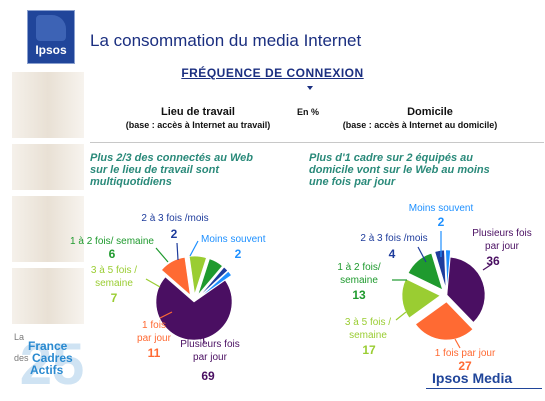 The image size is (545, 401). I want to click on side-logo-france: France, so click(48, 346).